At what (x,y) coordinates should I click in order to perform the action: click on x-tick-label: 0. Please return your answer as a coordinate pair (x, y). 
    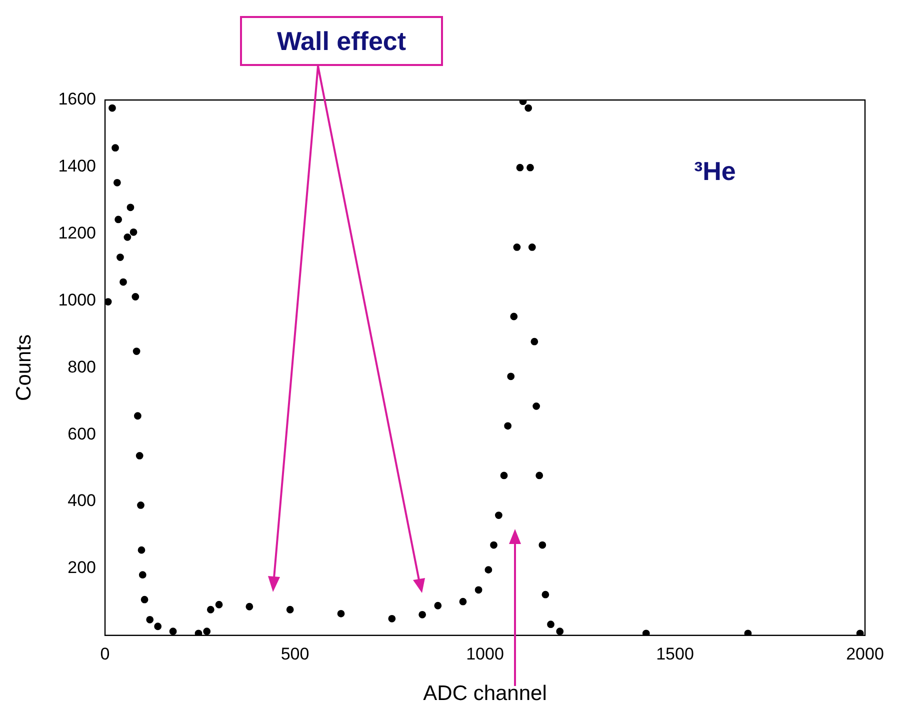
    Looking at the image, I should click on (105, 654).